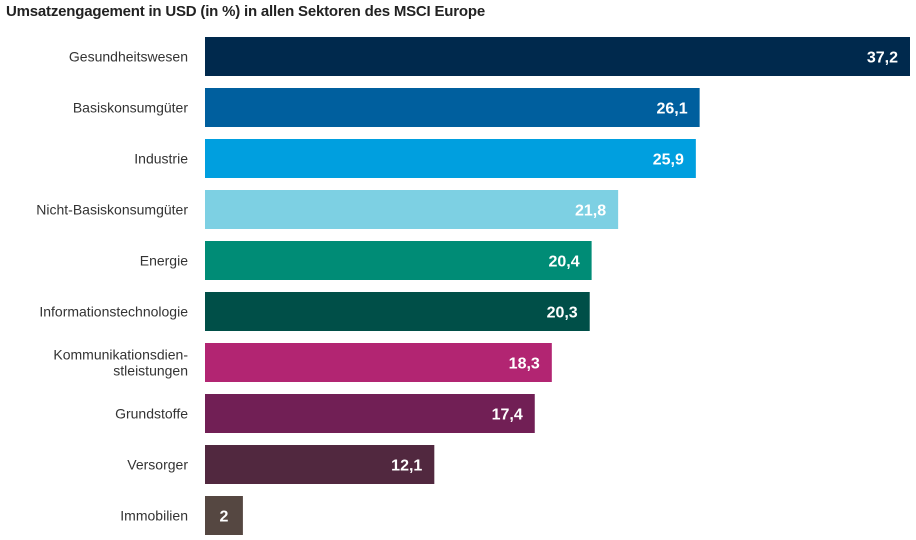 The width and height of the screenshot is (916, 540). I want to click on data-label: 2, so click(223, 517).